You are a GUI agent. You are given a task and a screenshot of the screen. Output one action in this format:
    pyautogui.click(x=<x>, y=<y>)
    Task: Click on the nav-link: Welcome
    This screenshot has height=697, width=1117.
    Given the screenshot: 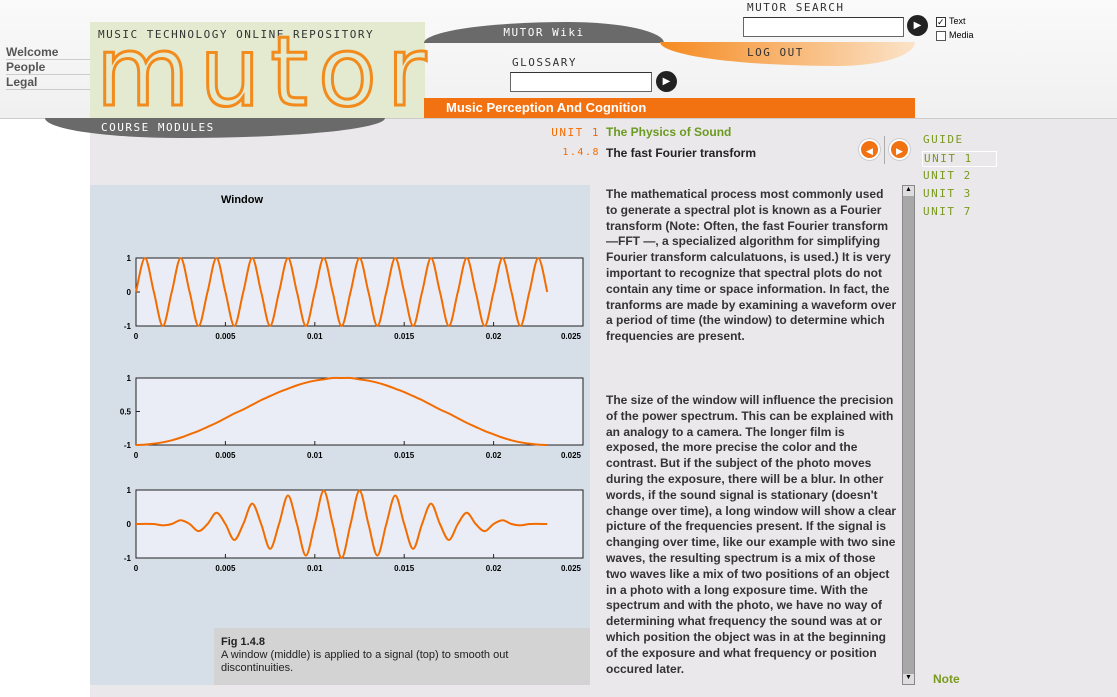 What is the action you would take?
    pyautogui.click(x=48, y=52)
    